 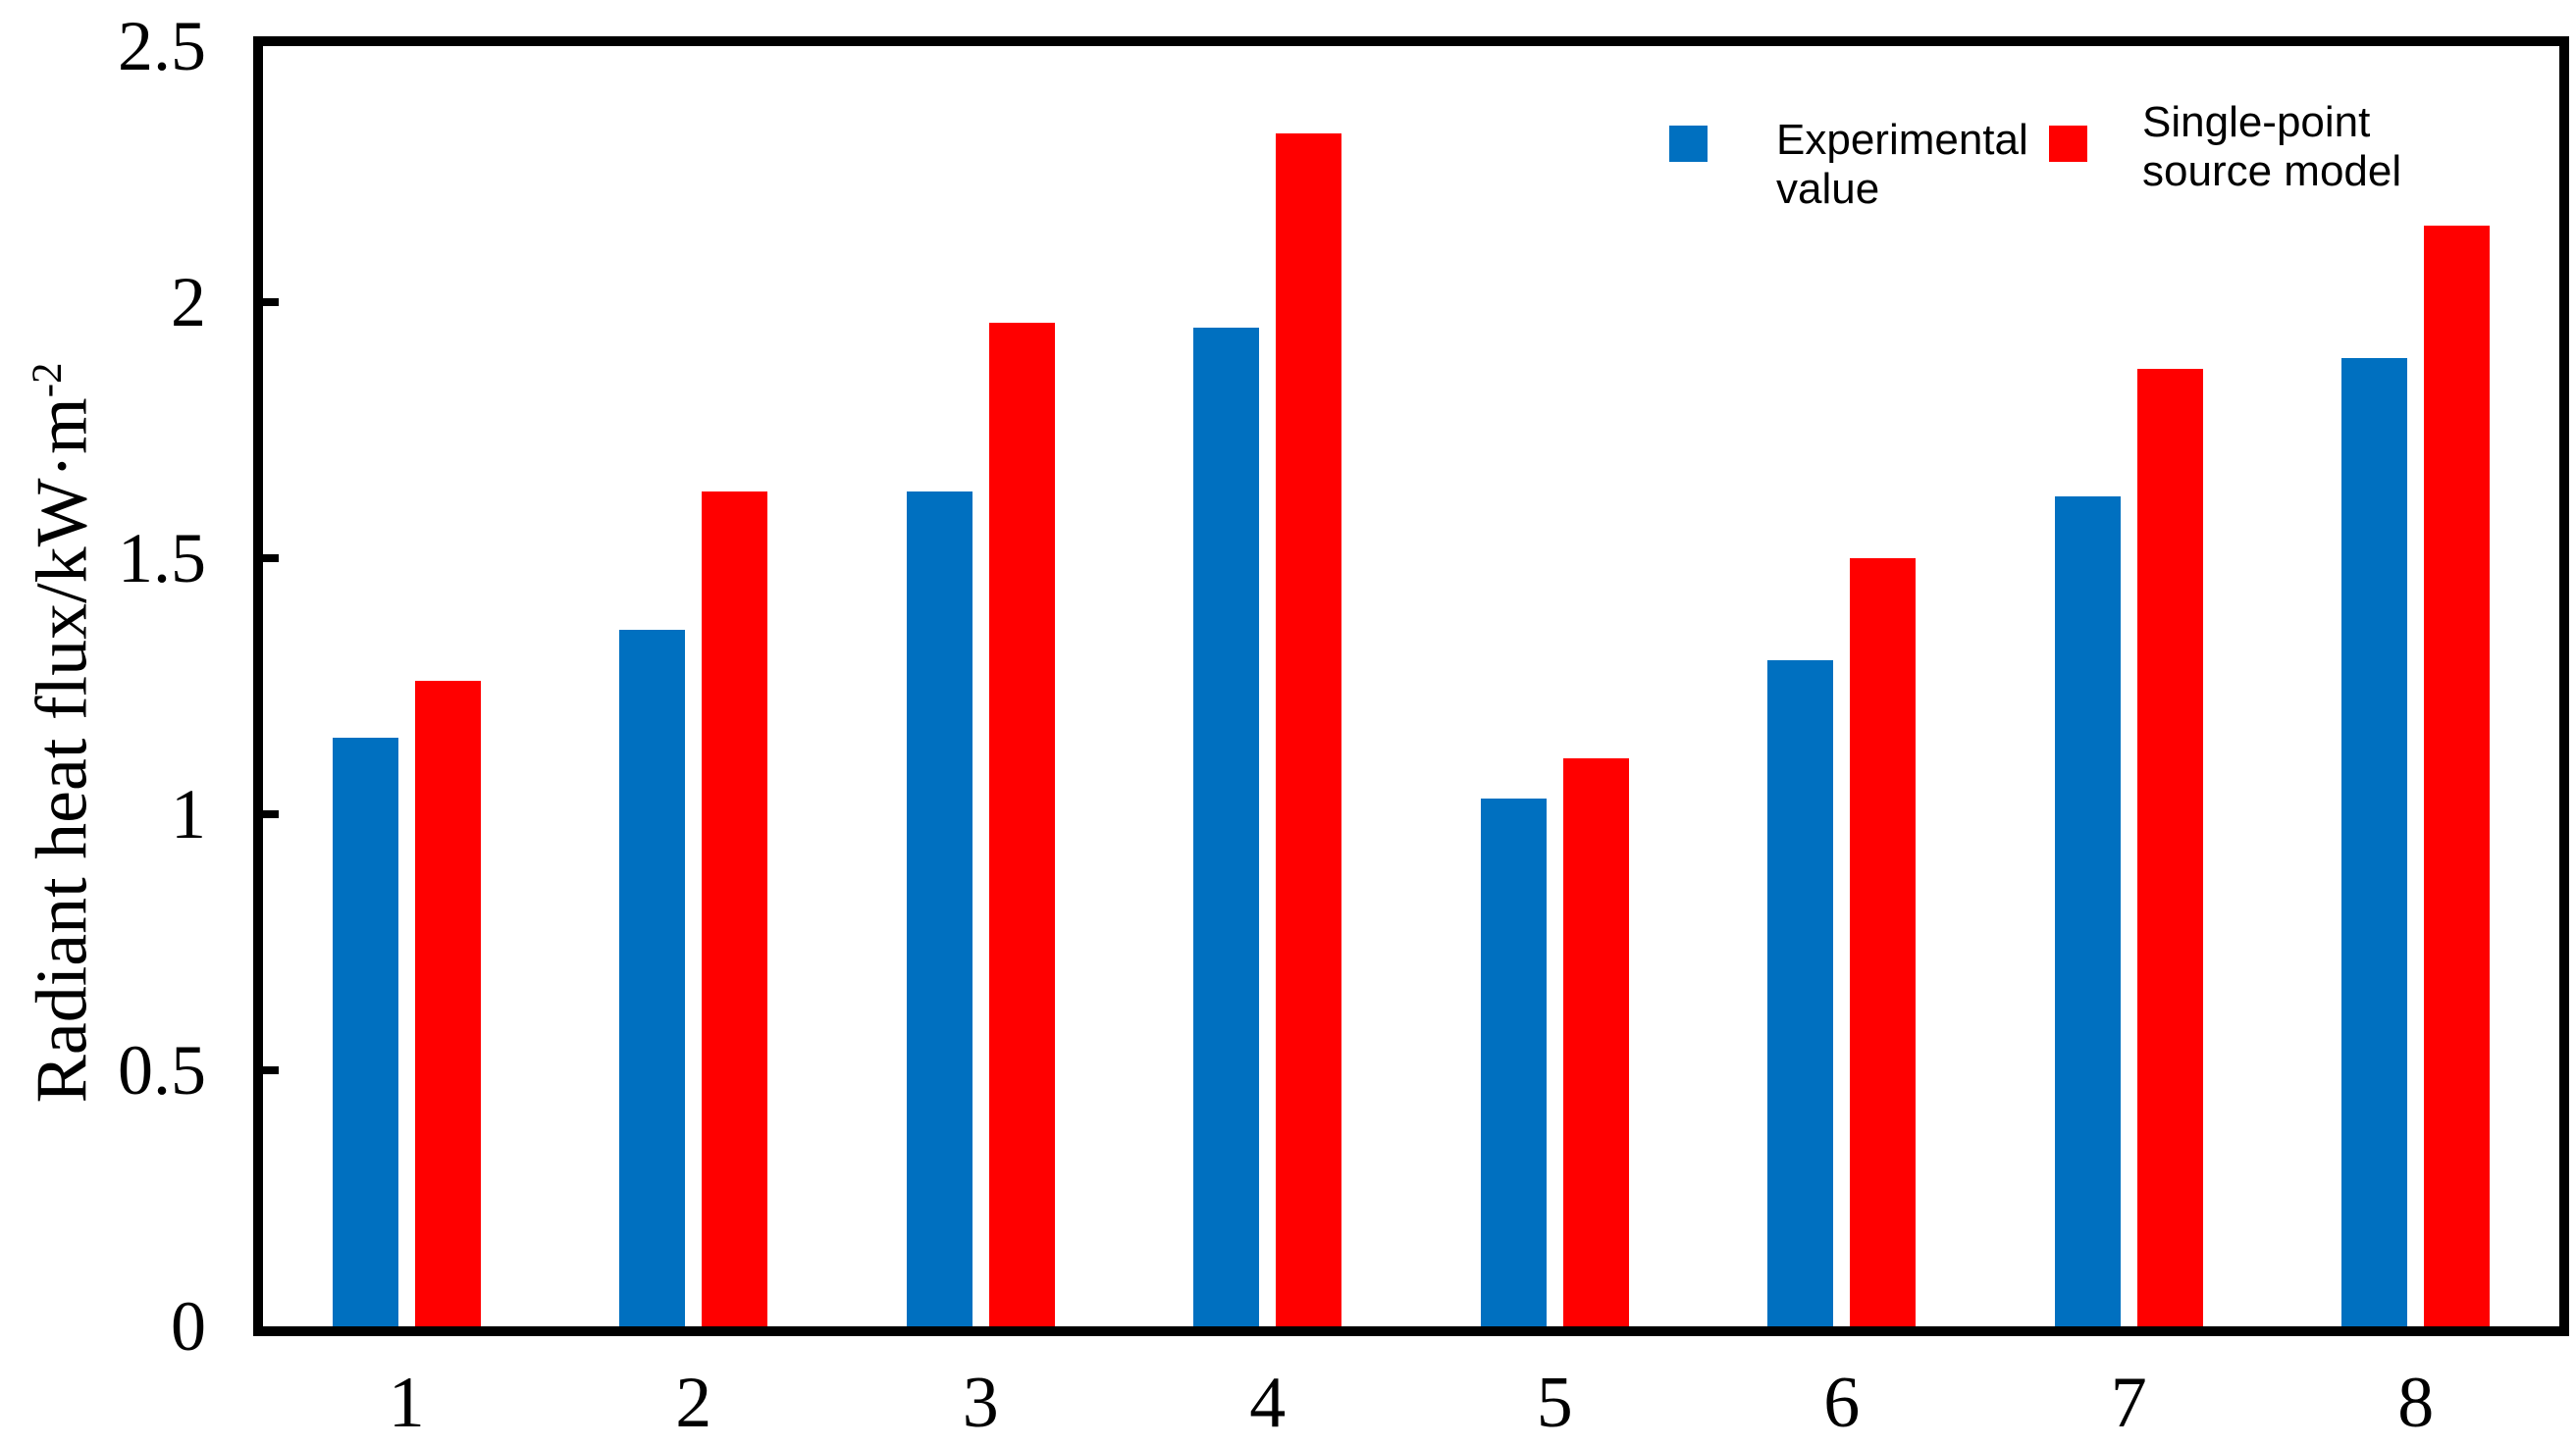 I want to click on bar-model-cat6, so click(x=1883, y=942).